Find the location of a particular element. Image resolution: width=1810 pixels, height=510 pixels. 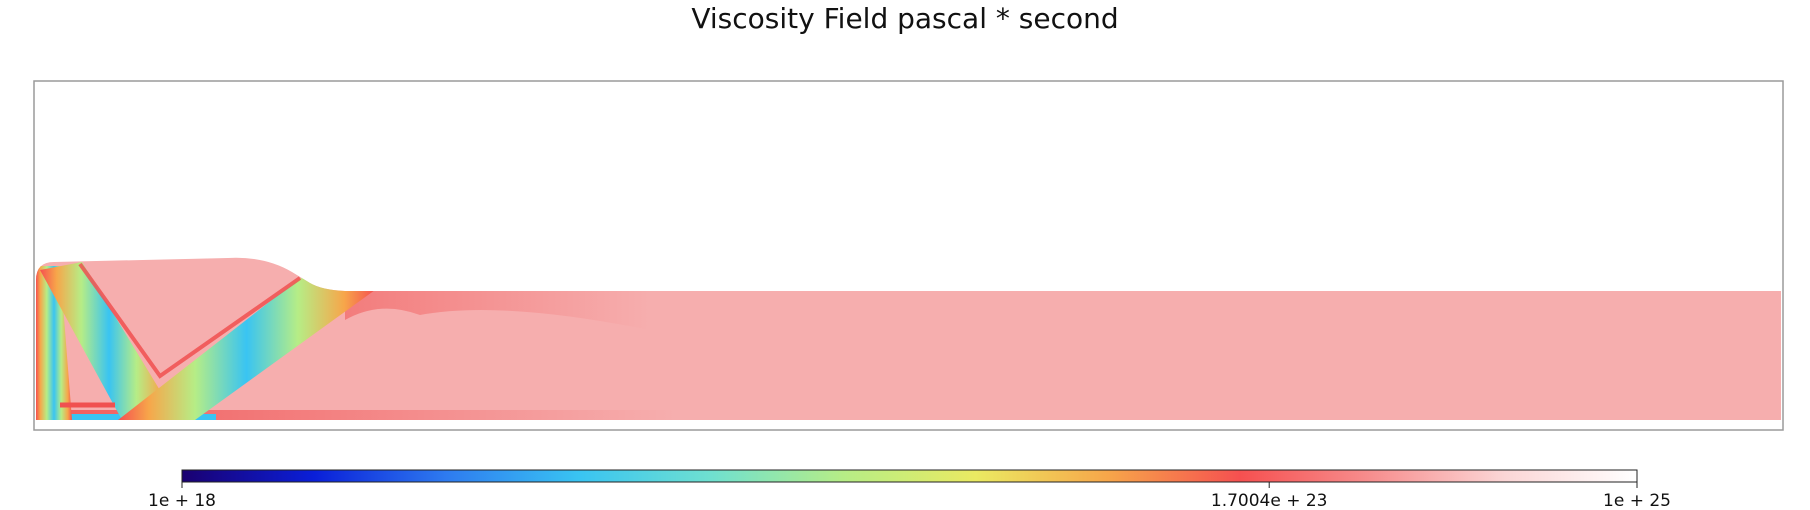

wedge-strain-outline is located at coordinates (190, 320).